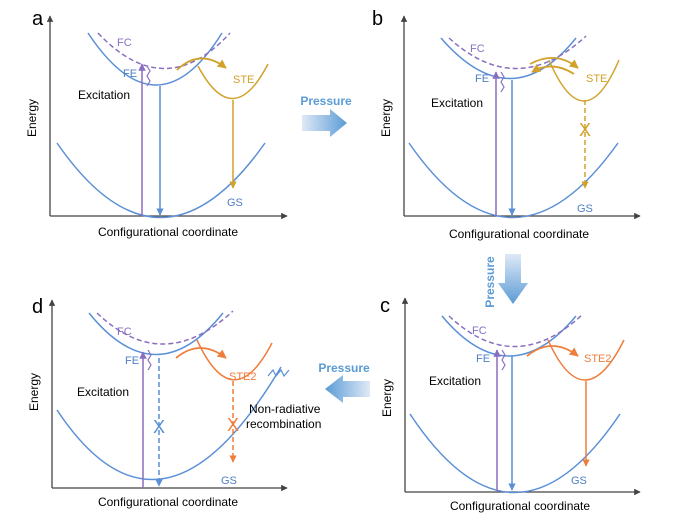 The width and height of the screenshot is (681, 518). What do you see at coordinates (344, 368) in the screenshot?
I see `pressure-label-cd: Pressure` at bounding box center [344, 368].